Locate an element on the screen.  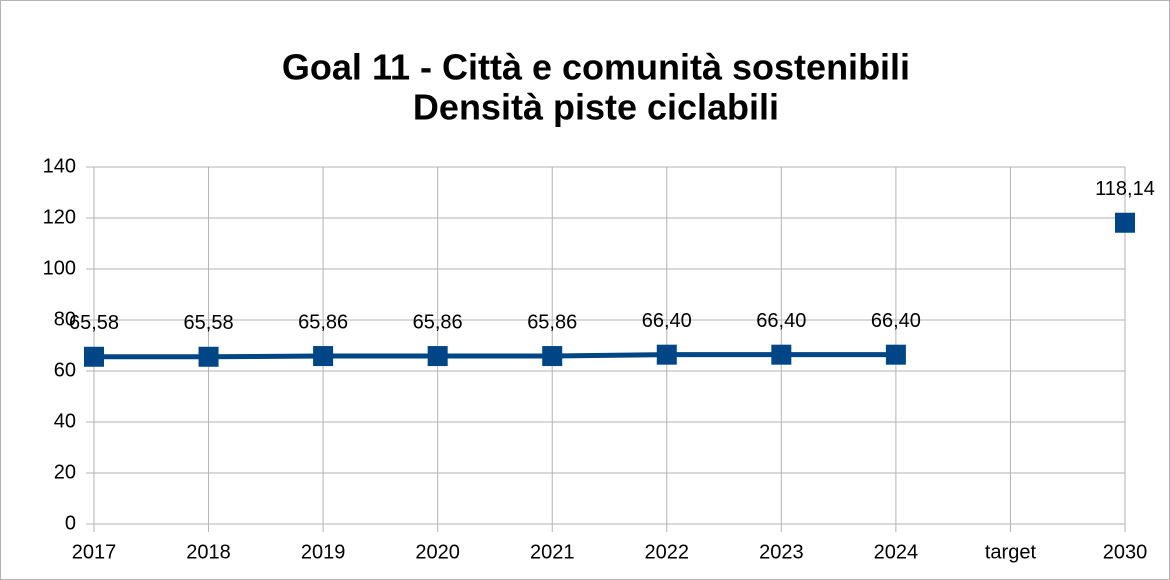
x-tick-label: 2021 is located at coordinates (552, 552).